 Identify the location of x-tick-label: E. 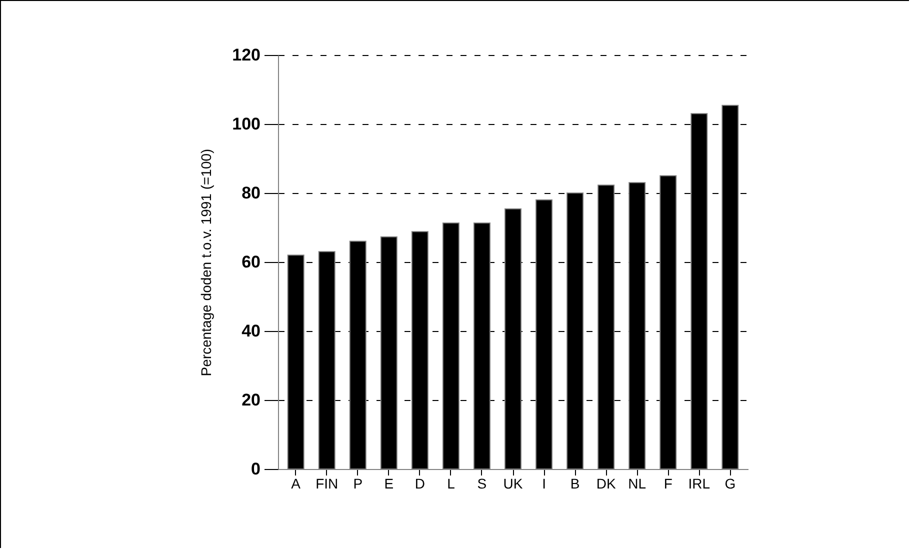
(389, 484).